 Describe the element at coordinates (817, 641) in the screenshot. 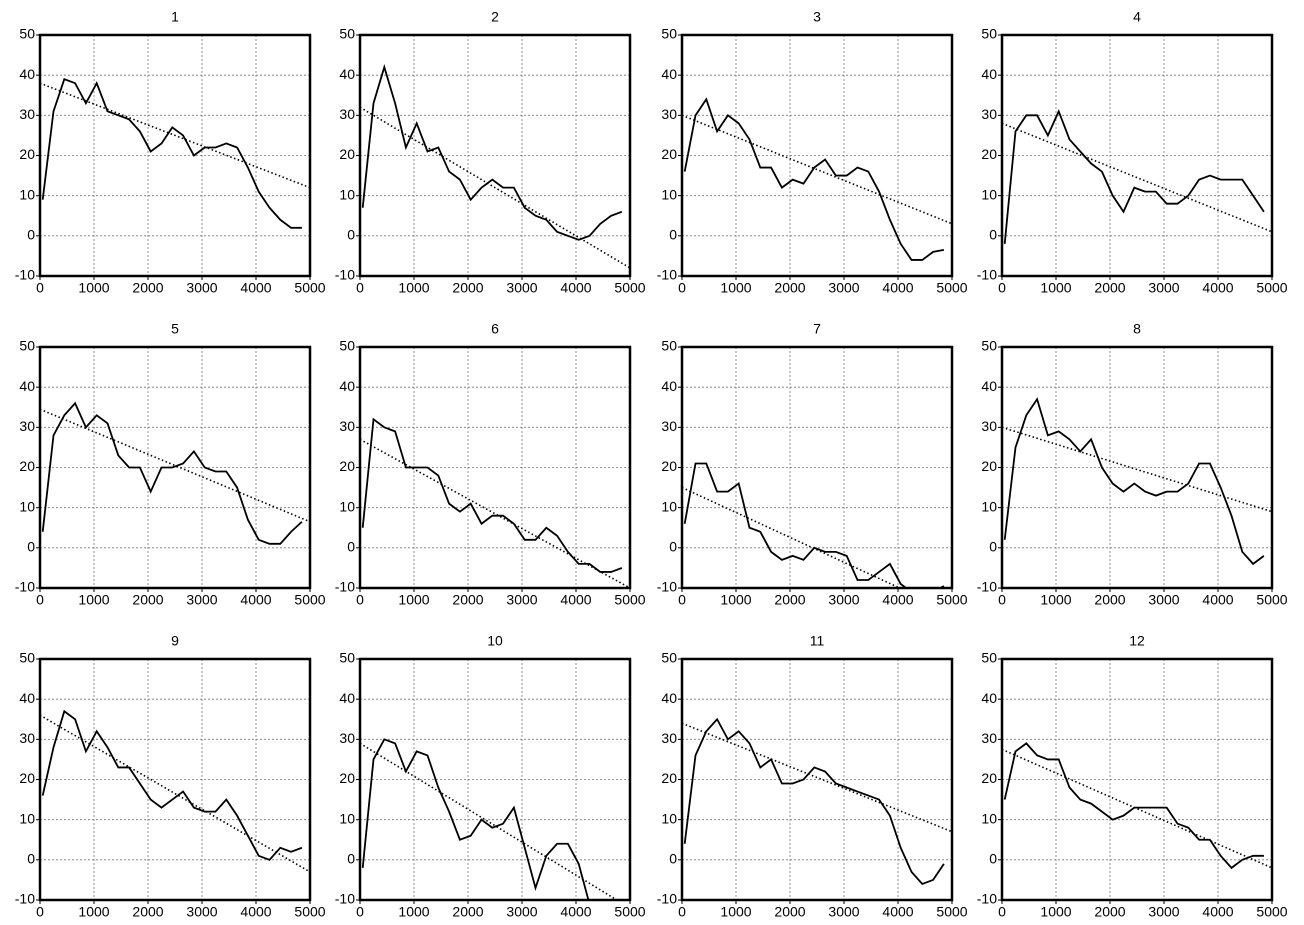

I see `subplot-title: 11` at that location.